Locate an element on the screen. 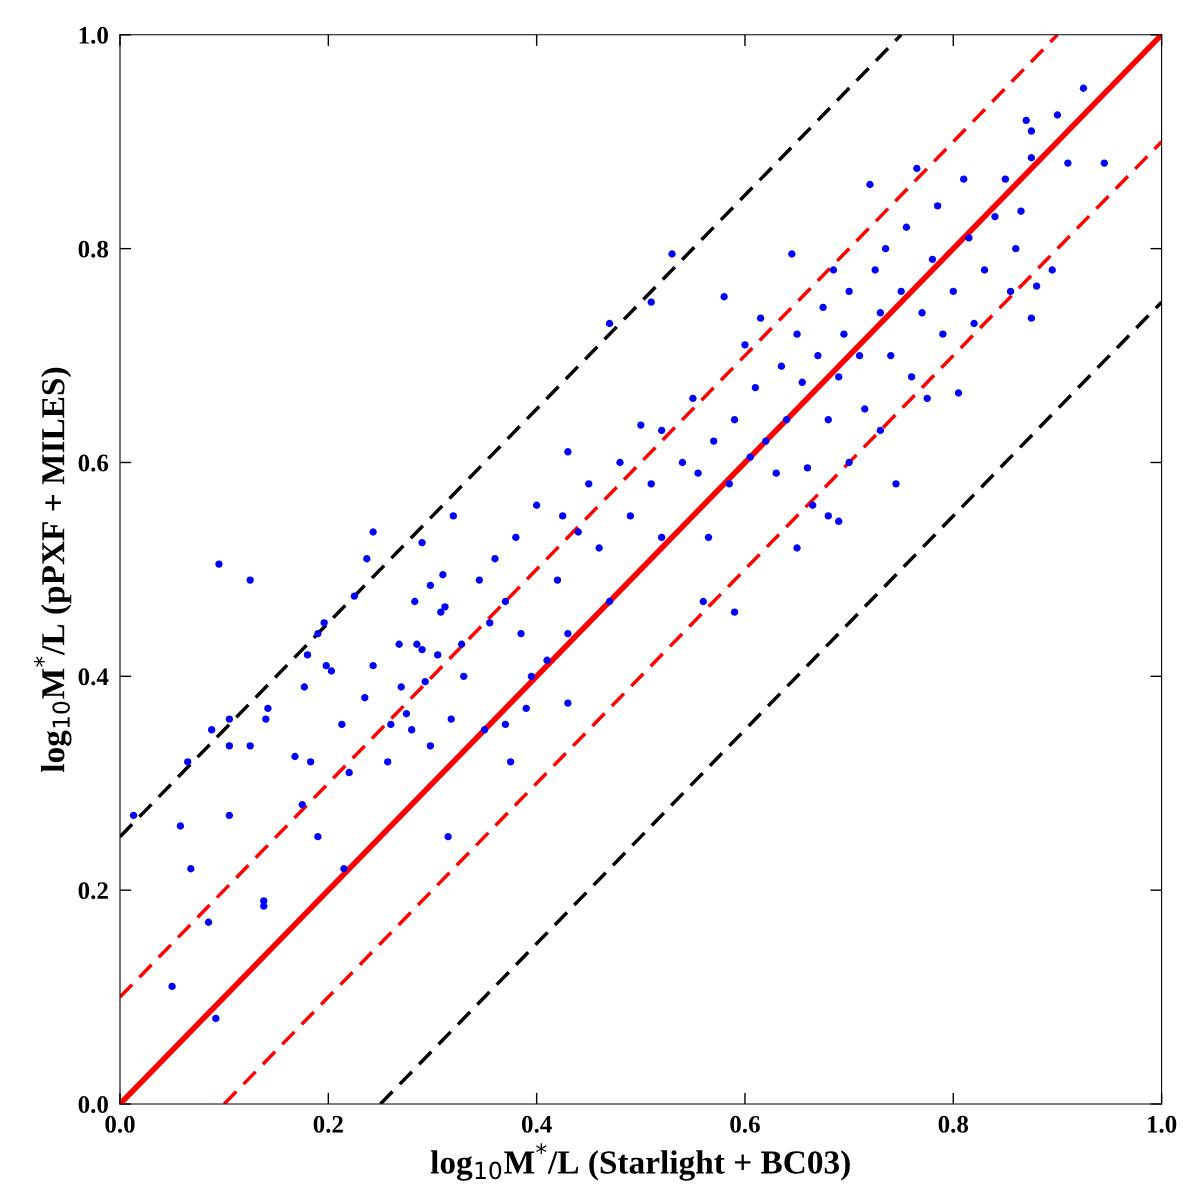  x-tick-label: 0.2 is located at coordinates (328, 1124).